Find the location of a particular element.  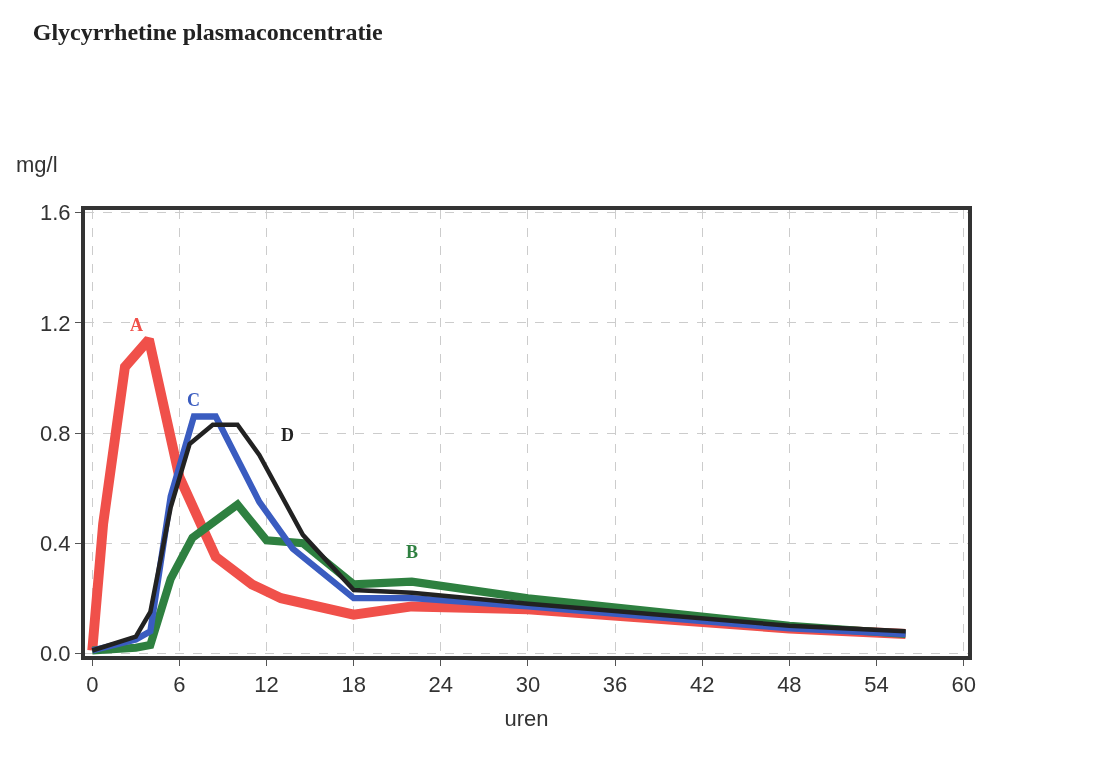

x-axis-title: uren is located at coordinates (526, 718).